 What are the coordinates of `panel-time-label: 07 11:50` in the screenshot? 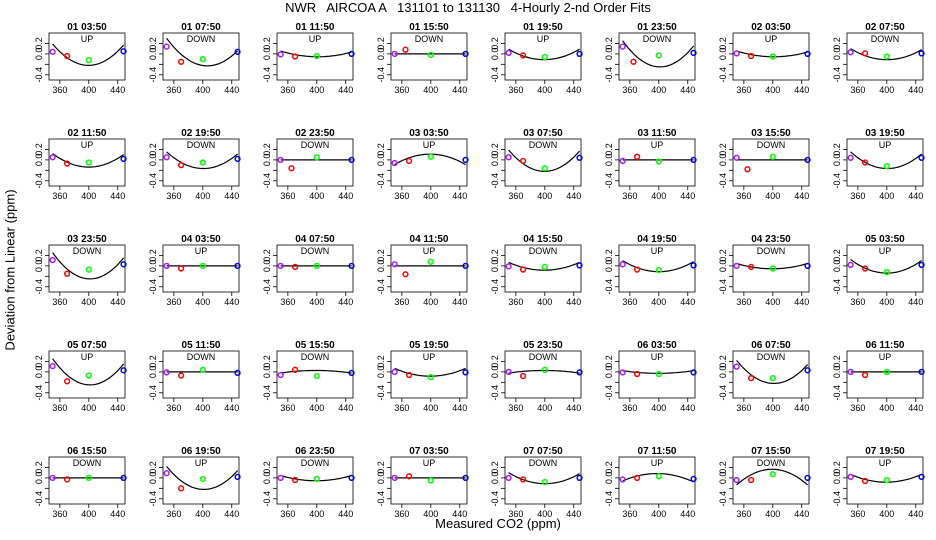 It's located at (657, 451).